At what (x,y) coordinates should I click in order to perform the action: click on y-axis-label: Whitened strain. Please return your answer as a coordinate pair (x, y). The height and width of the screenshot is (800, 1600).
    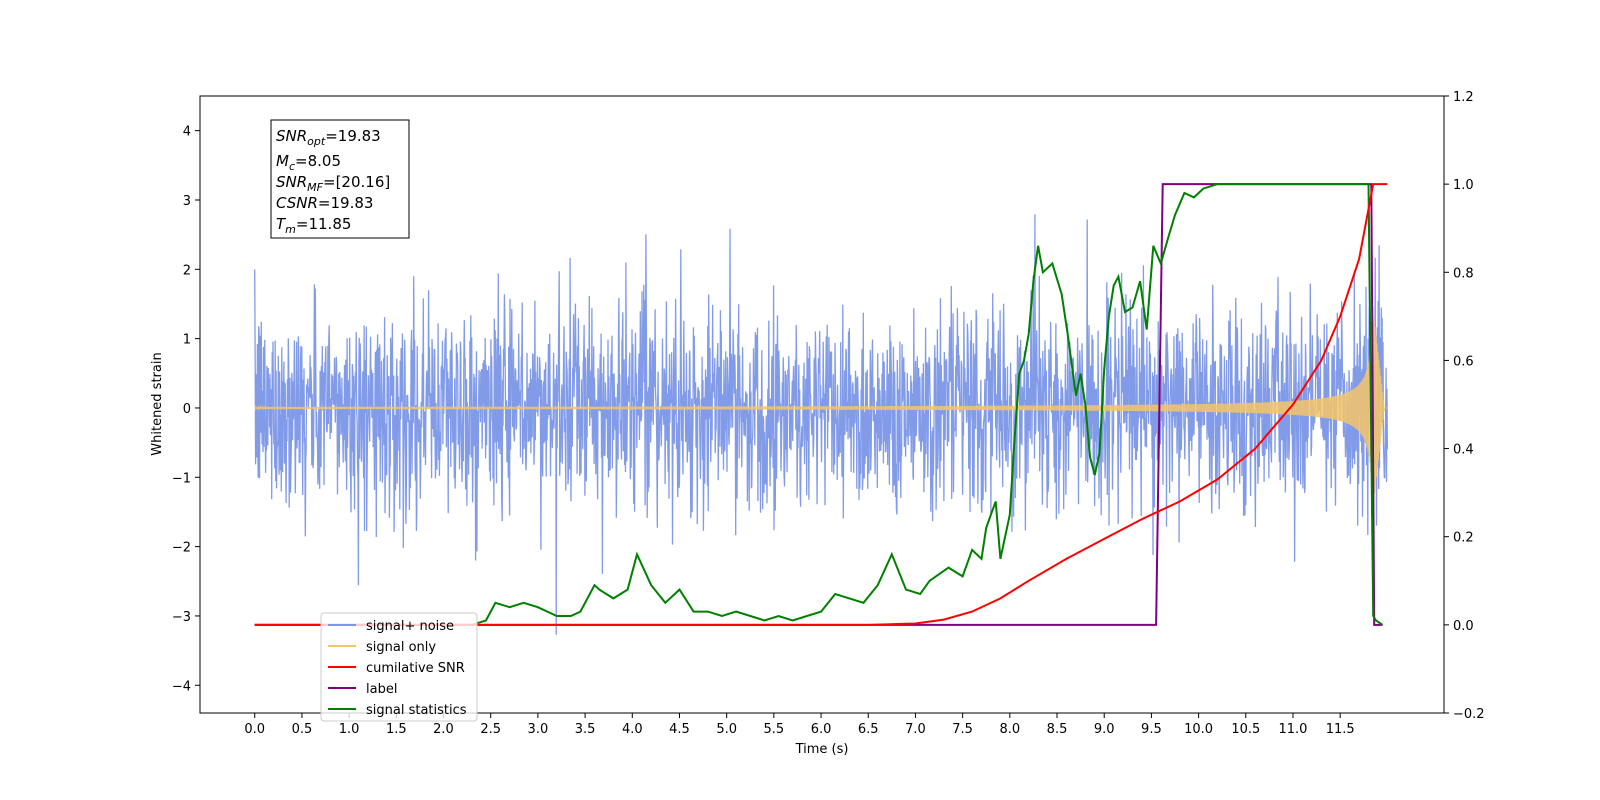
    Looking at the image, I should click on (157, 403).